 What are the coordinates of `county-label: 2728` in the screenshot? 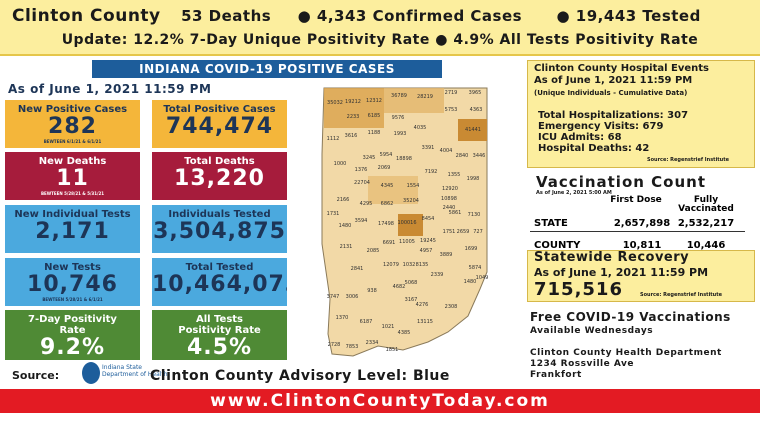 It's located at (334, 345).